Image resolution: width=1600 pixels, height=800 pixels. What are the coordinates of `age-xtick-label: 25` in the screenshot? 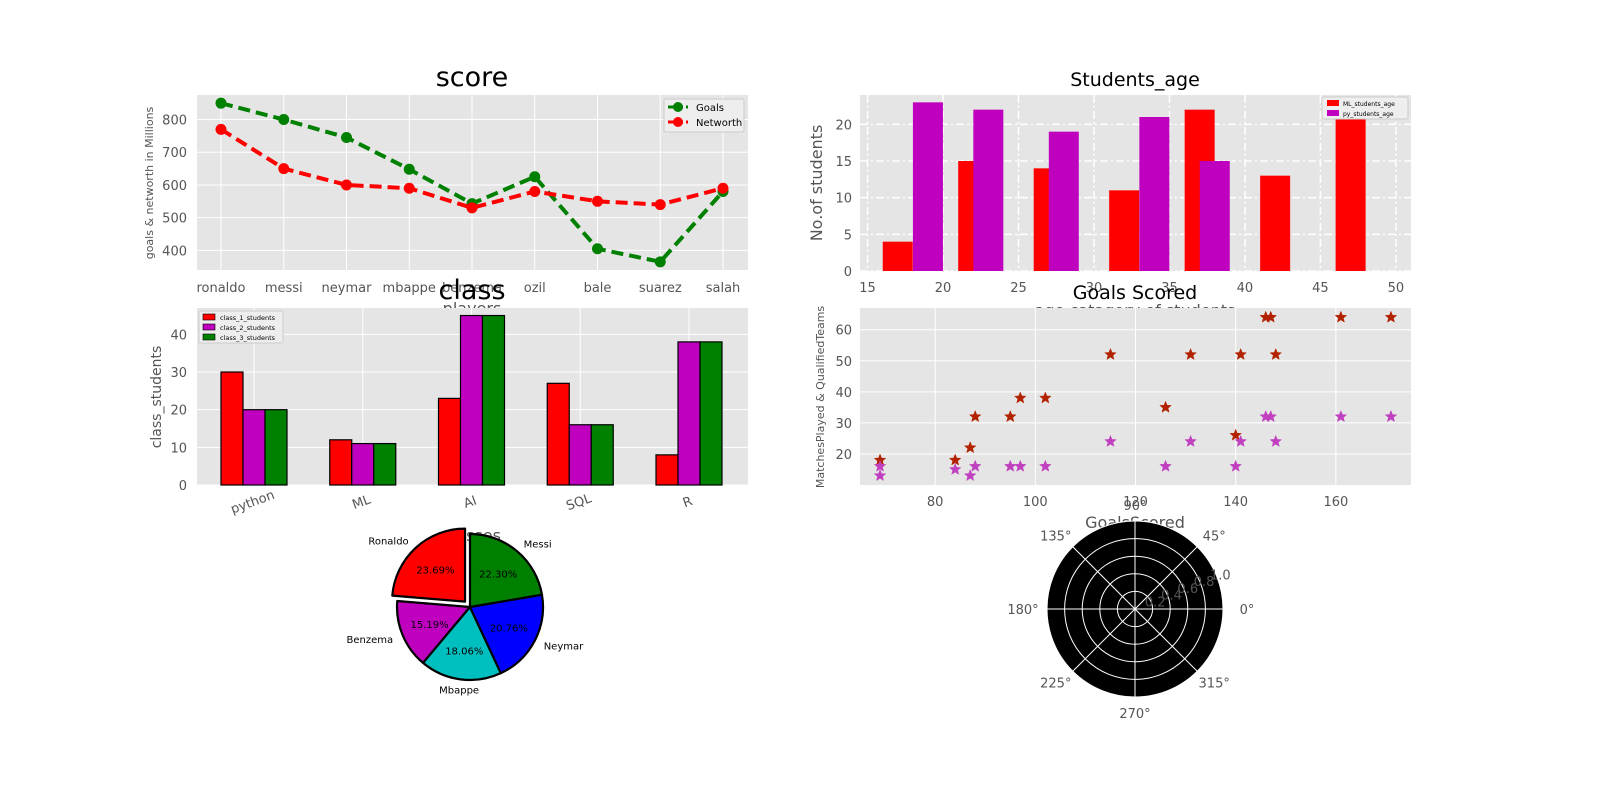 It's located at (1018, 288).